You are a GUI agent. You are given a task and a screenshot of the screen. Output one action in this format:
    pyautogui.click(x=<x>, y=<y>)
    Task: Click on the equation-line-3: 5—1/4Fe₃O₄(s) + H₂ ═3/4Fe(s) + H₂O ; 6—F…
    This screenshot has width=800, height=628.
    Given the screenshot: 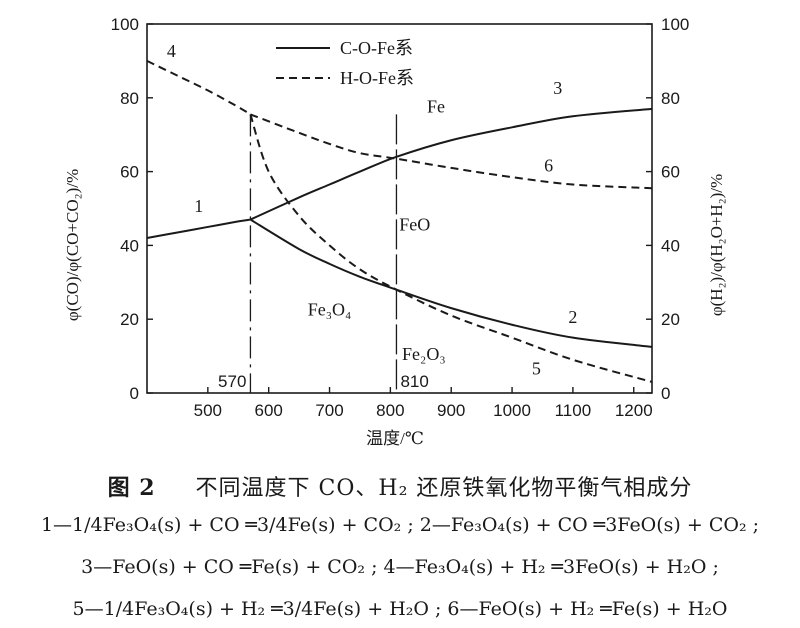 What is the action you would take?
    pyautogui.click(x=400, y=609)
    